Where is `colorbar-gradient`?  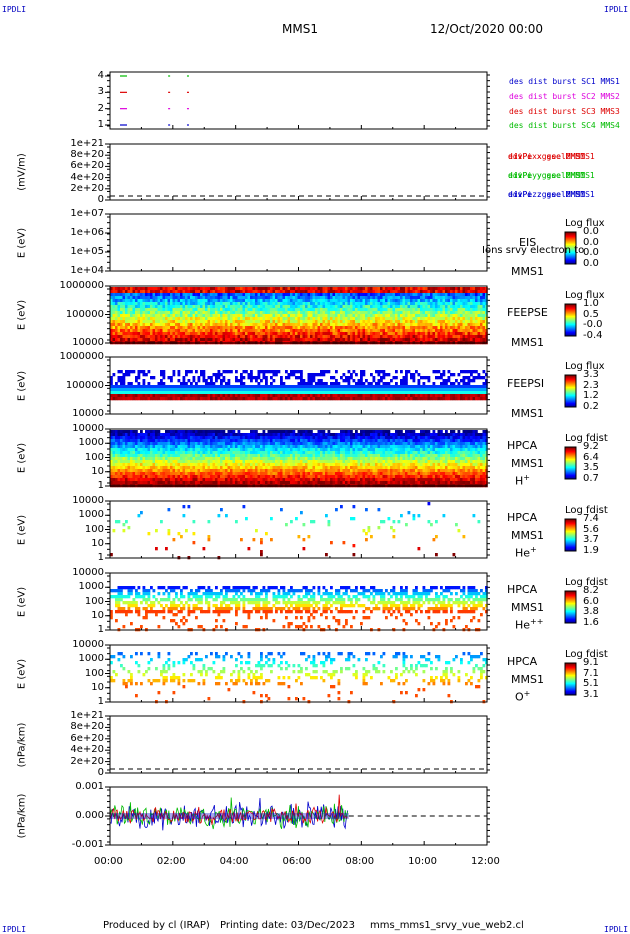
colorbar-gradient is located at coordinates (570, 389).